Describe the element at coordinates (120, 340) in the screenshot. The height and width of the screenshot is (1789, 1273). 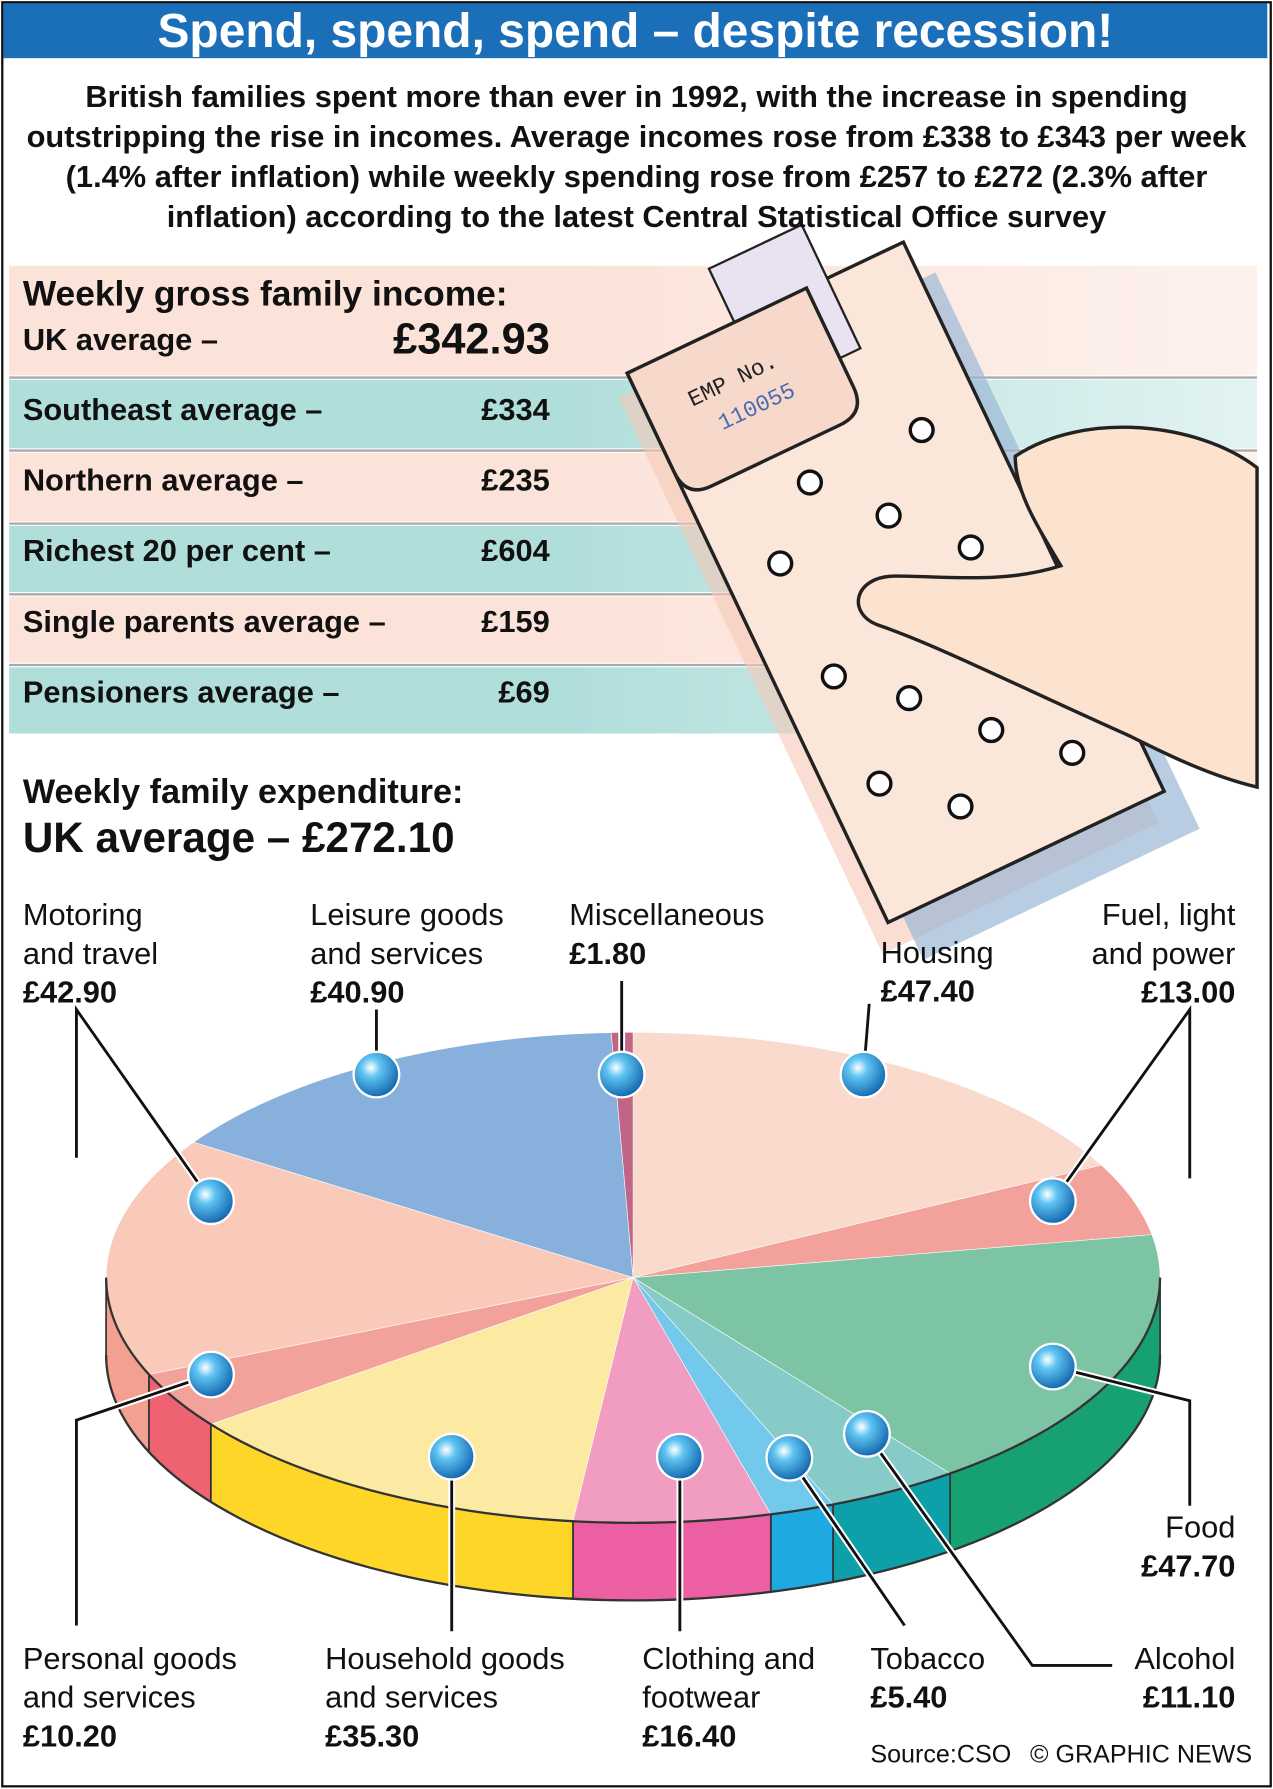
I see `income-label: UK average –` at that location.